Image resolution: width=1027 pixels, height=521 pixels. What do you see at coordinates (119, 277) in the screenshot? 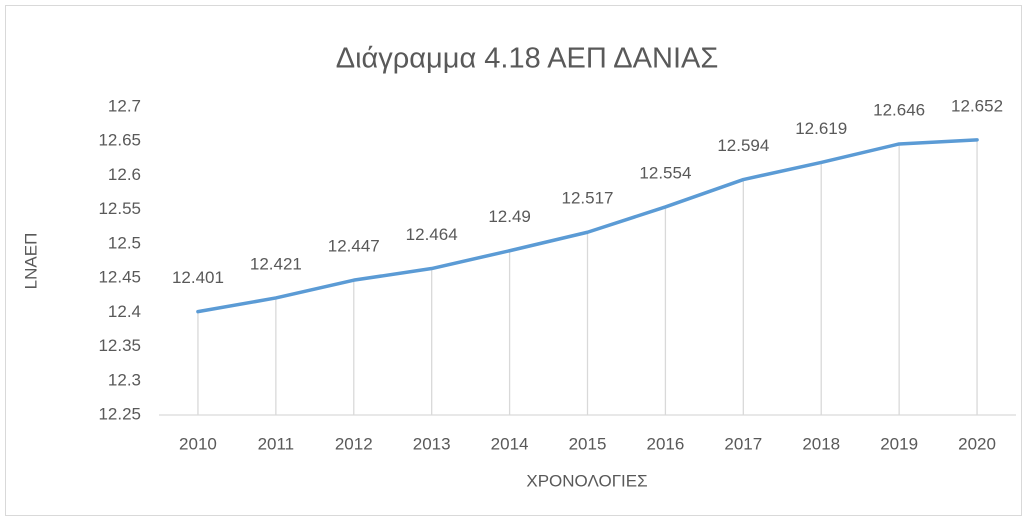
I see `y-tick-label: 12.45` at bounding box center [119, 277].